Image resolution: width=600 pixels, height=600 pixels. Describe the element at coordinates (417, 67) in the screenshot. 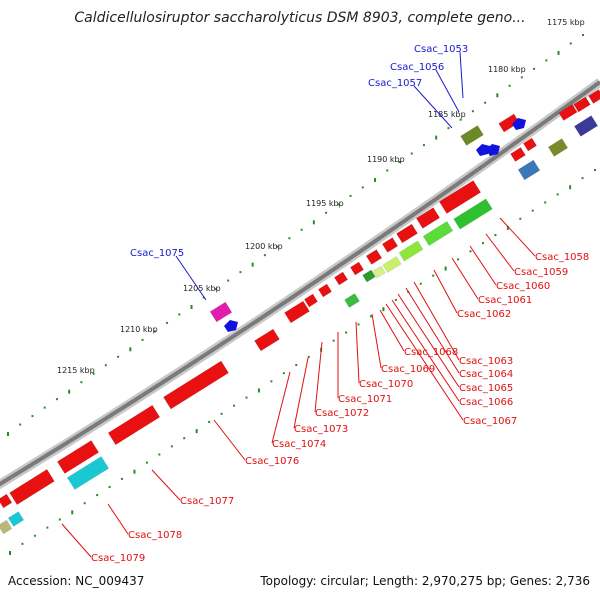

I see `gene-label: Csac_1056` at that location.